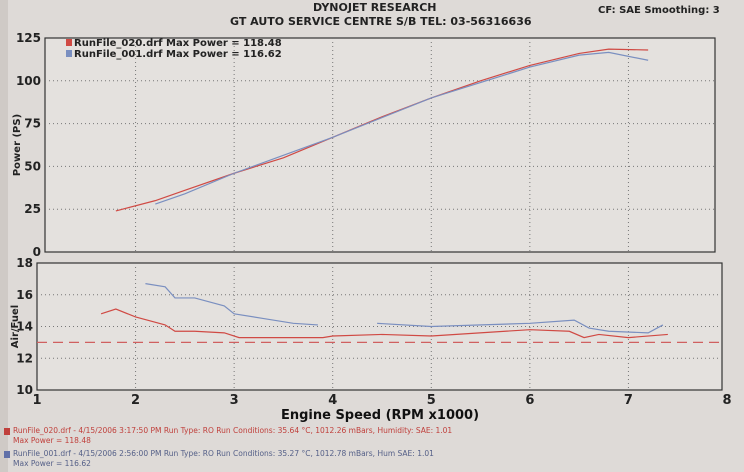 This screenshot has height=472, width=744. Describe the element at coordinates (36, 400) in the screenshot. I see `x-tick-label: 1` at that location.